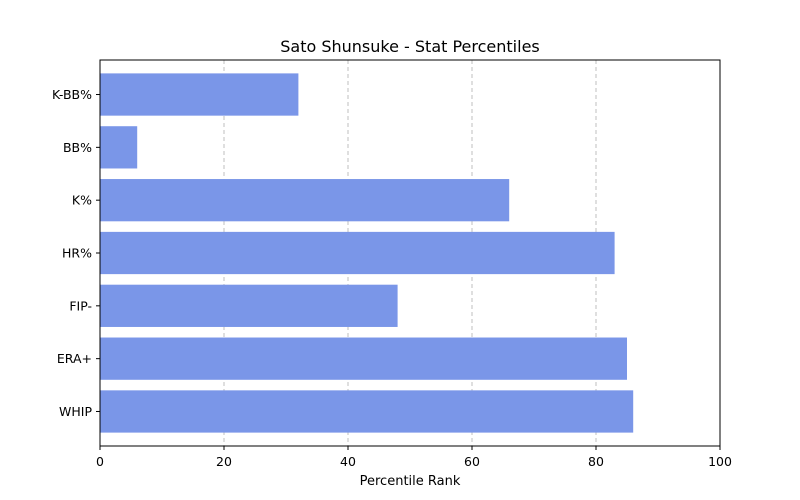  What do you see at coordinates (199, 94) in the screenshot?
I see `bar-k-bb-` at bounding box center [199, 94].